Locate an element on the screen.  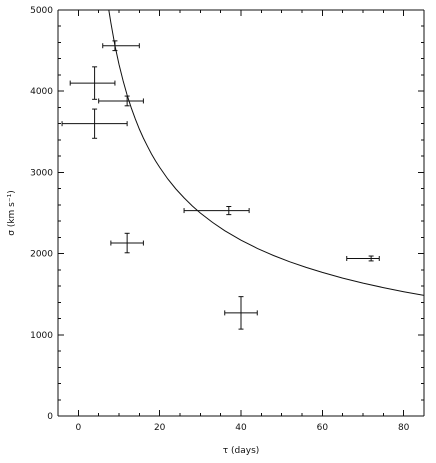
x-axis-label: τ (days) is located at coordinates (241, 451).